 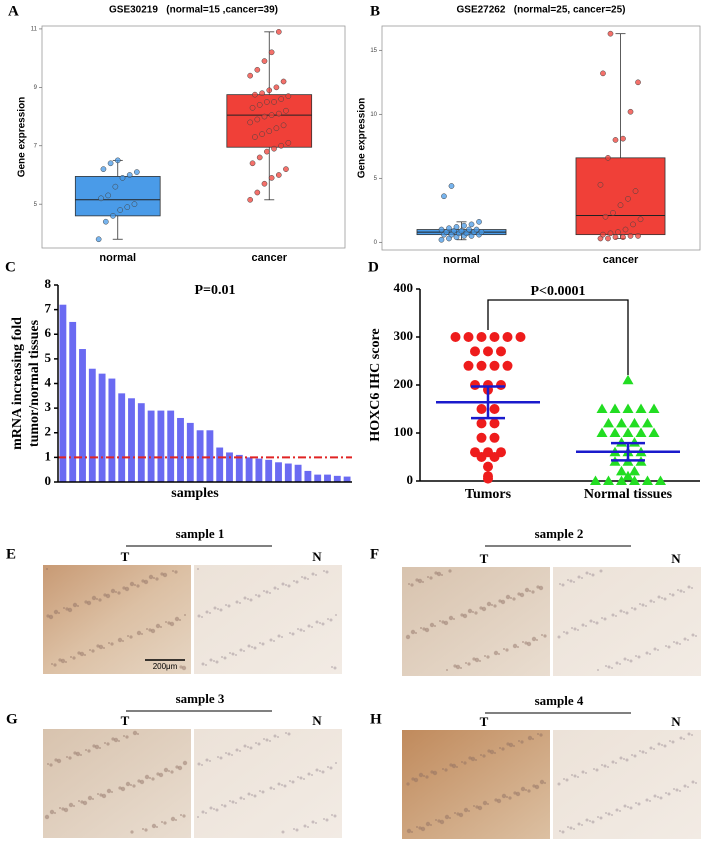 What do you see at coordinates (200, 533) in the screenshot?
I see `sample-label: sample 1` at bounding box center [200, 533].